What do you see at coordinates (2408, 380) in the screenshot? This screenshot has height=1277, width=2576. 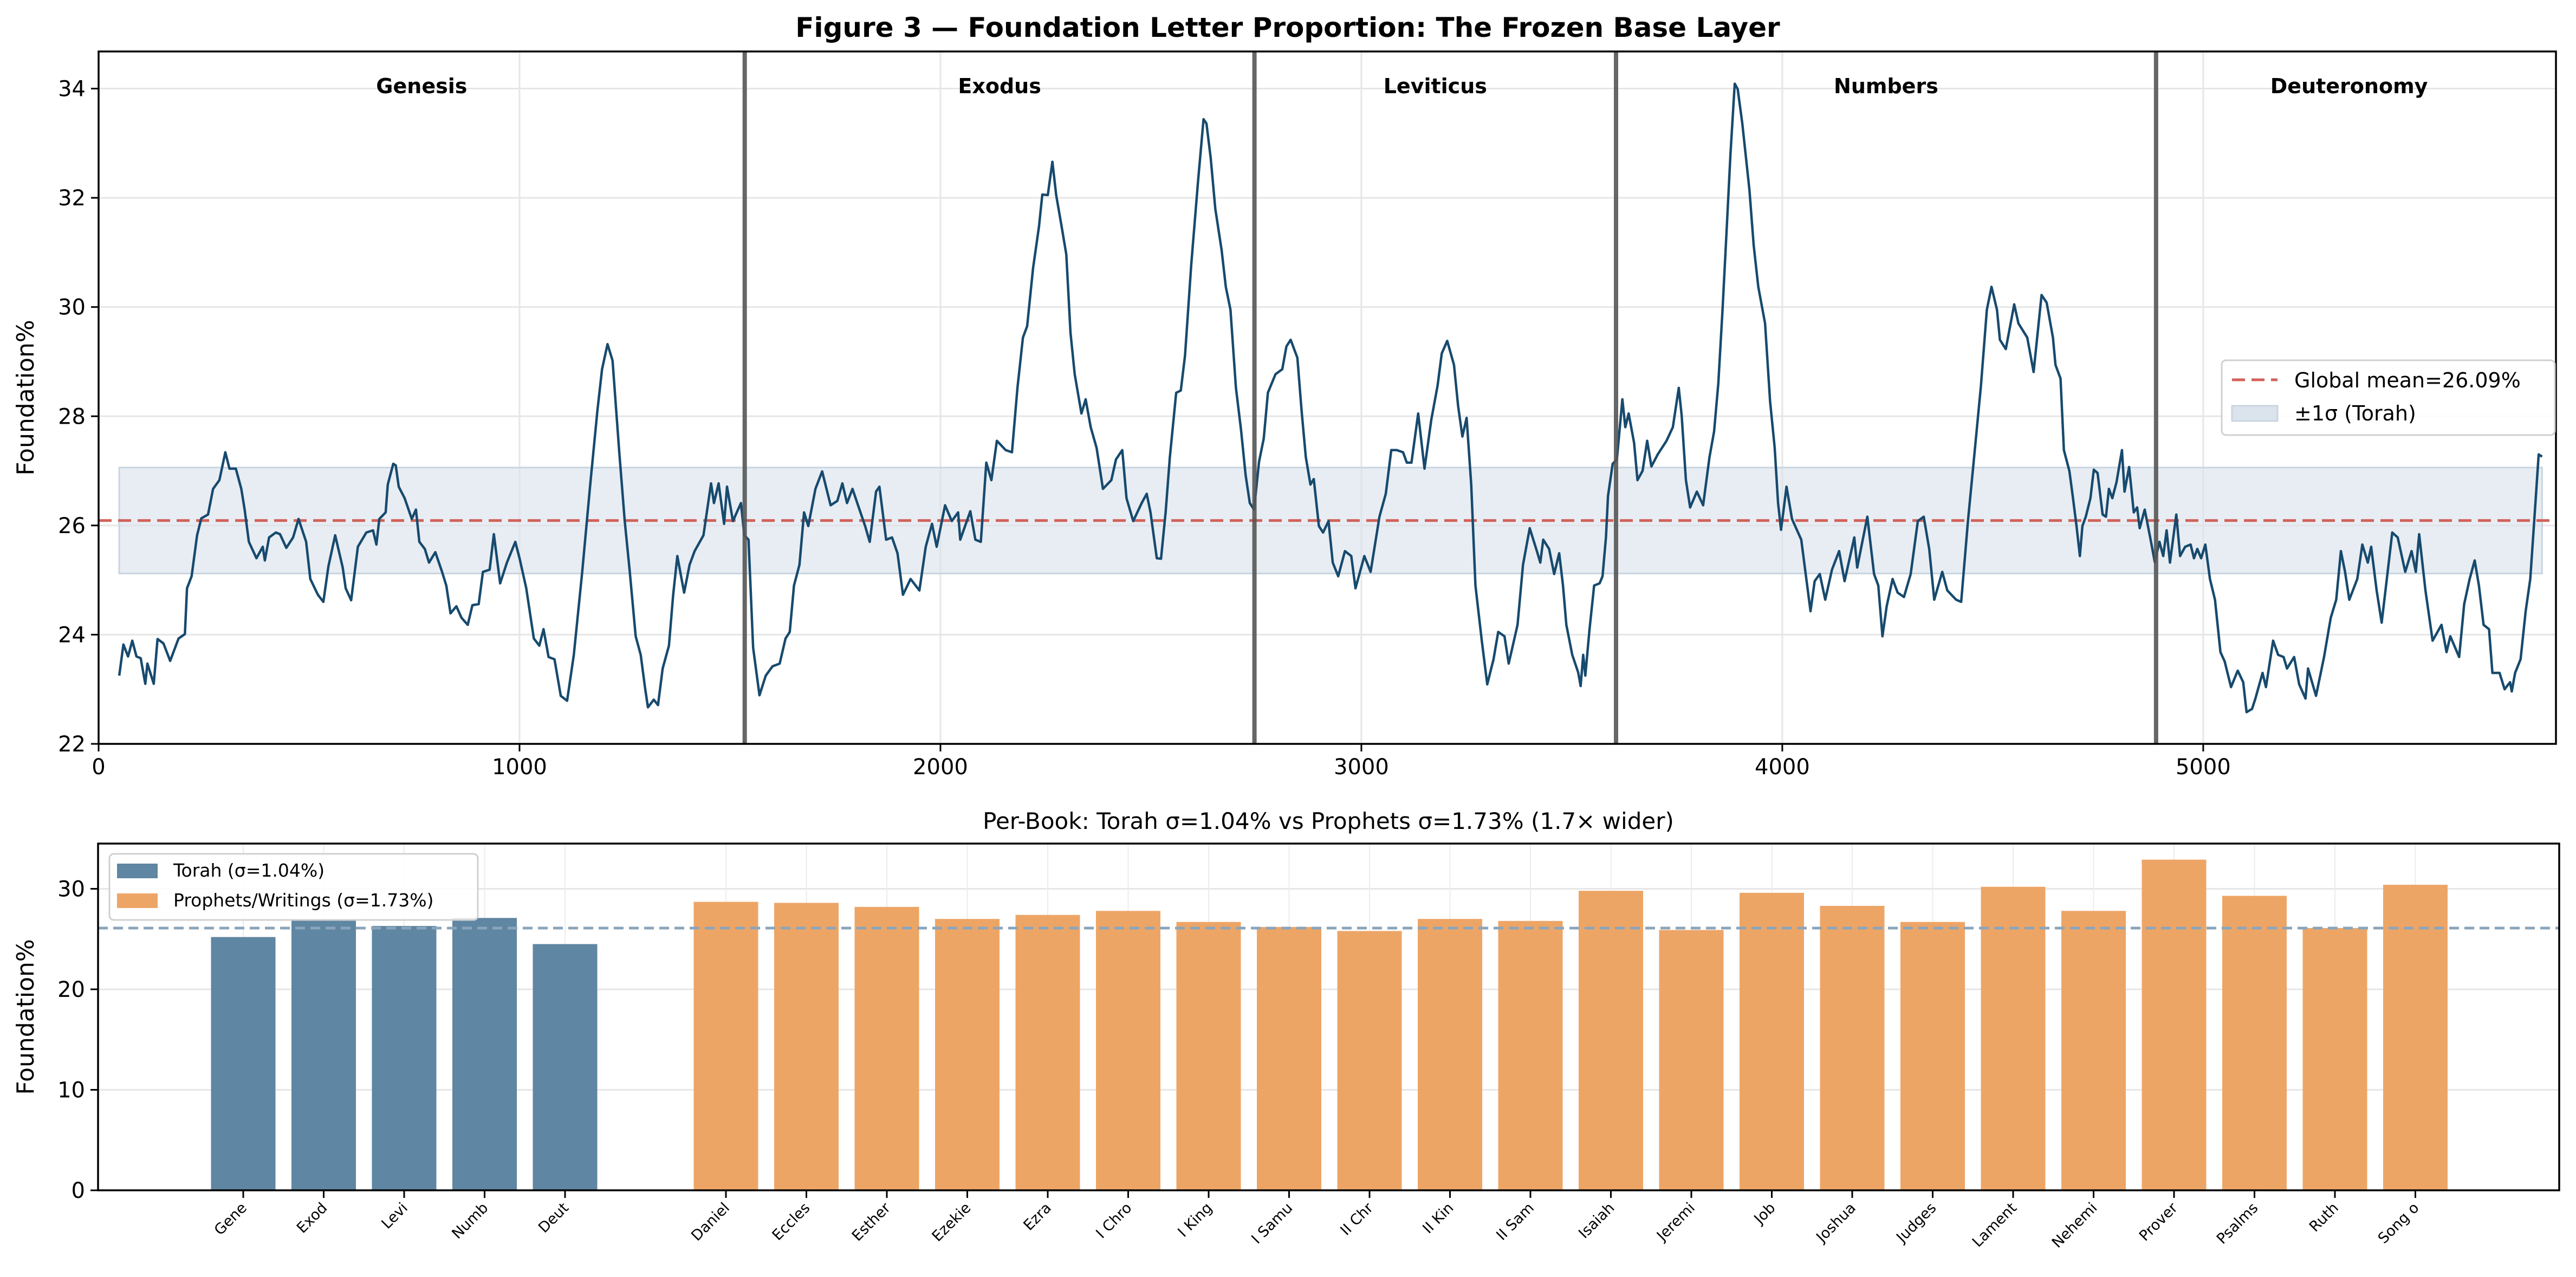 I see `legend-mean-label: Global mean=26.09%` at bounding box center [2408, 380].